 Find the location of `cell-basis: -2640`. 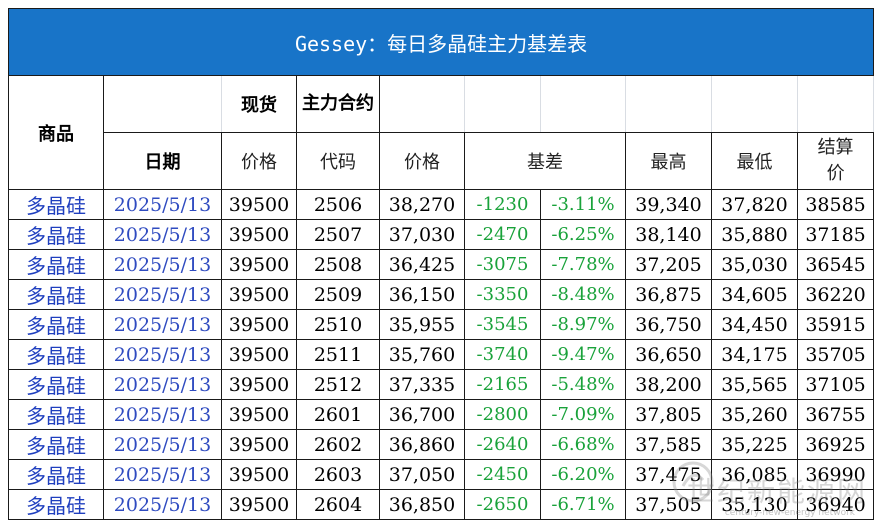

cell-basis: -2640 is located at coordinates (502, 444).